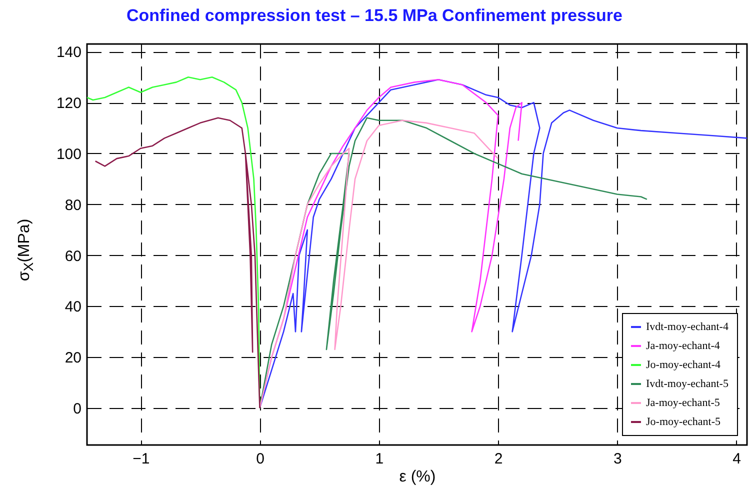 This screenshot has width=749, height=498. Describe the element at coordinates (177, 263) in the screenshot. I see `line-series` at that location.